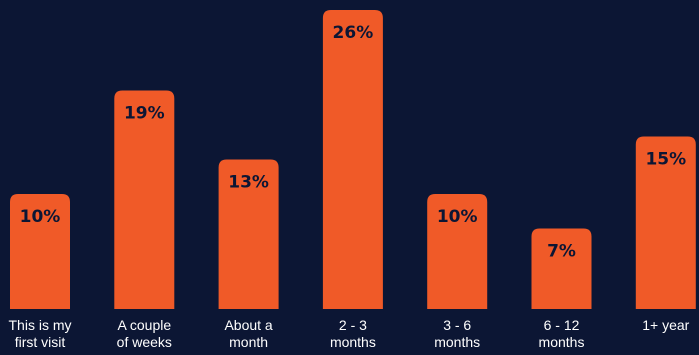  Describe the element at coordinates (144, 333) in the screenshot. I see `category-label-1: A couple of weeks` at that location.